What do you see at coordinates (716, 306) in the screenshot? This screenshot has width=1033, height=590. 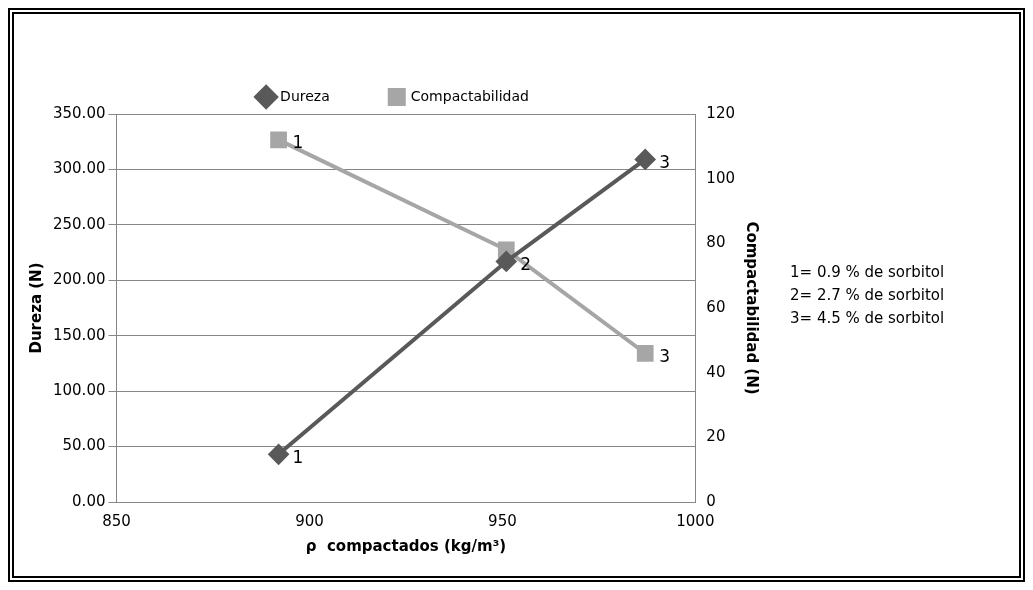 I see `y2-tick-label: 60` at bounding box center [716, 306].